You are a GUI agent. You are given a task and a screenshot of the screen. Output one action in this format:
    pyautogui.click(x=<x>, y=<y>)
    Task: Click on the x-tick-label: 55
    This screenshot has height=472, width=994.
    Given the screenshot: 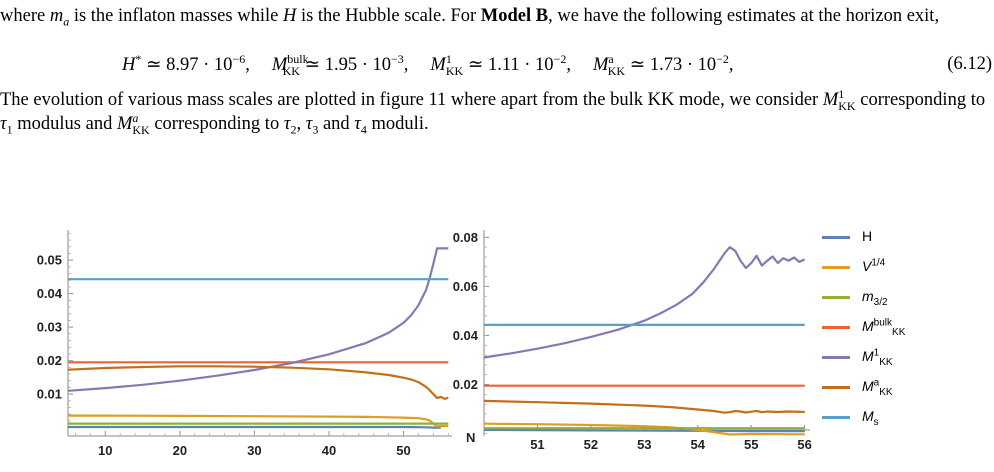 What is the action you would take?
    pyautogui.click(x=751, y=444)
    